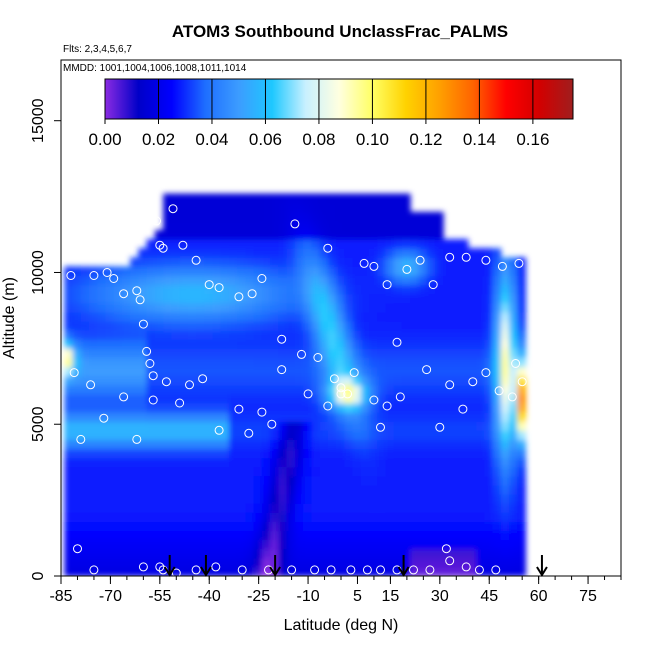  What do you see at coordinates (104, 139) in the screenshot?
I see `colorbar-tick-label: 0.00` at bounding box center [104, 139].